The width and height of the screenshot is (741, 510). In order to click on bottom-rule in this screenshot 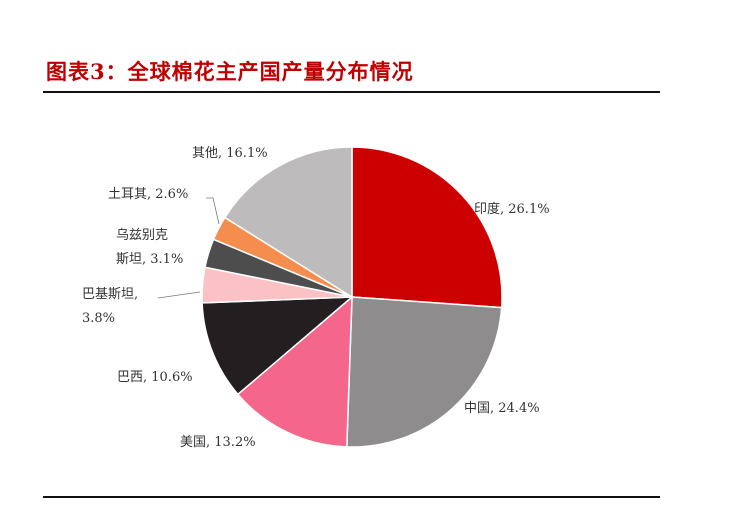, I will do `click(351, 497)`.